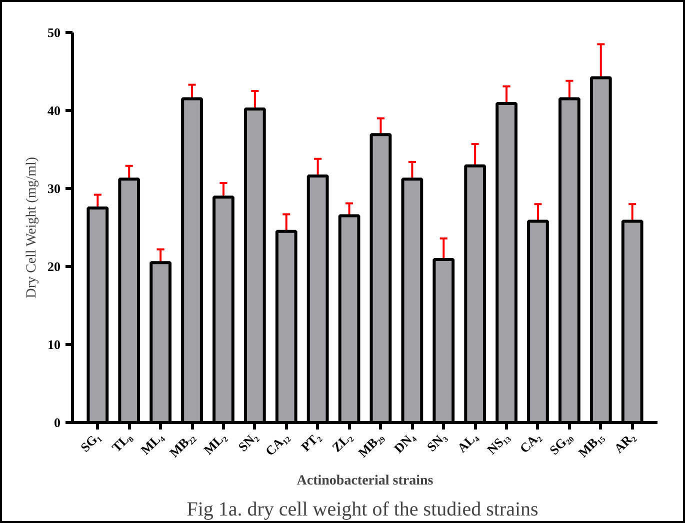  Describe the element at coordinates (121, 442) in the screenshot. I see `x-tick-label: TL₈` at that location.